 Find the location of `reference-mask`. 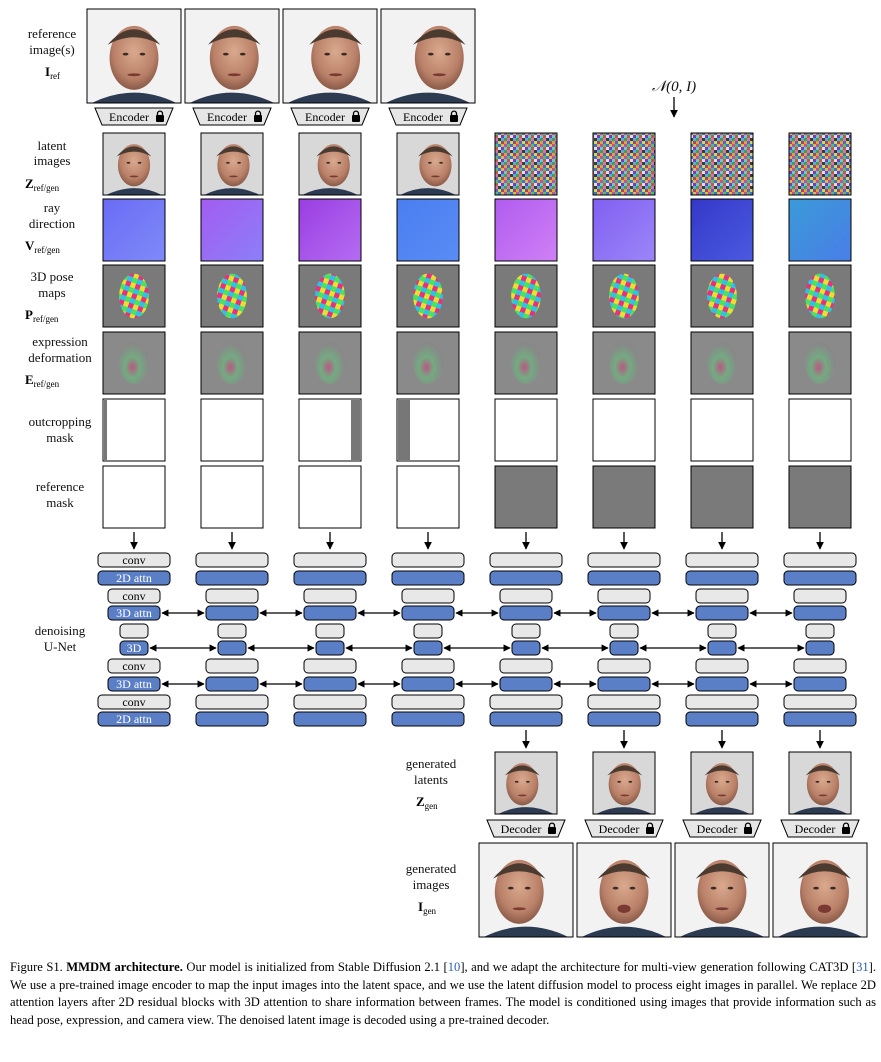

reference-mask is located at coordinates (232, 497).